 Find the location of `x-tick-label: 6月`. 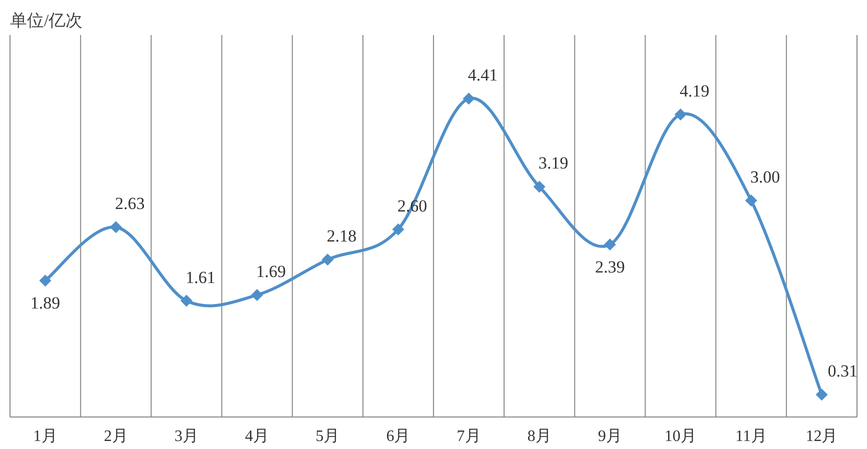

x-tick-label: 6月 is located at coordinates (398, 436).